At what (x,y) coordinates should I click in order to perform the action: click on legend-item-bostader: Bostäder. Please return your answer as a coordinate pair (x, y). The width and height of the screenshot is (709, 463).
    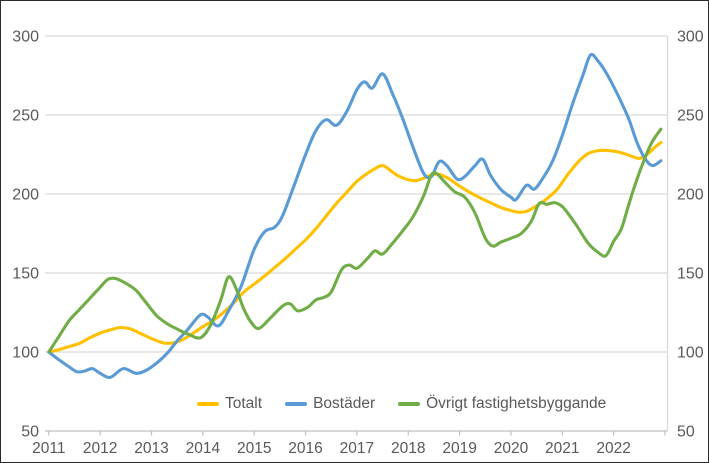
    Looking at the image, I should click on (330, 404).